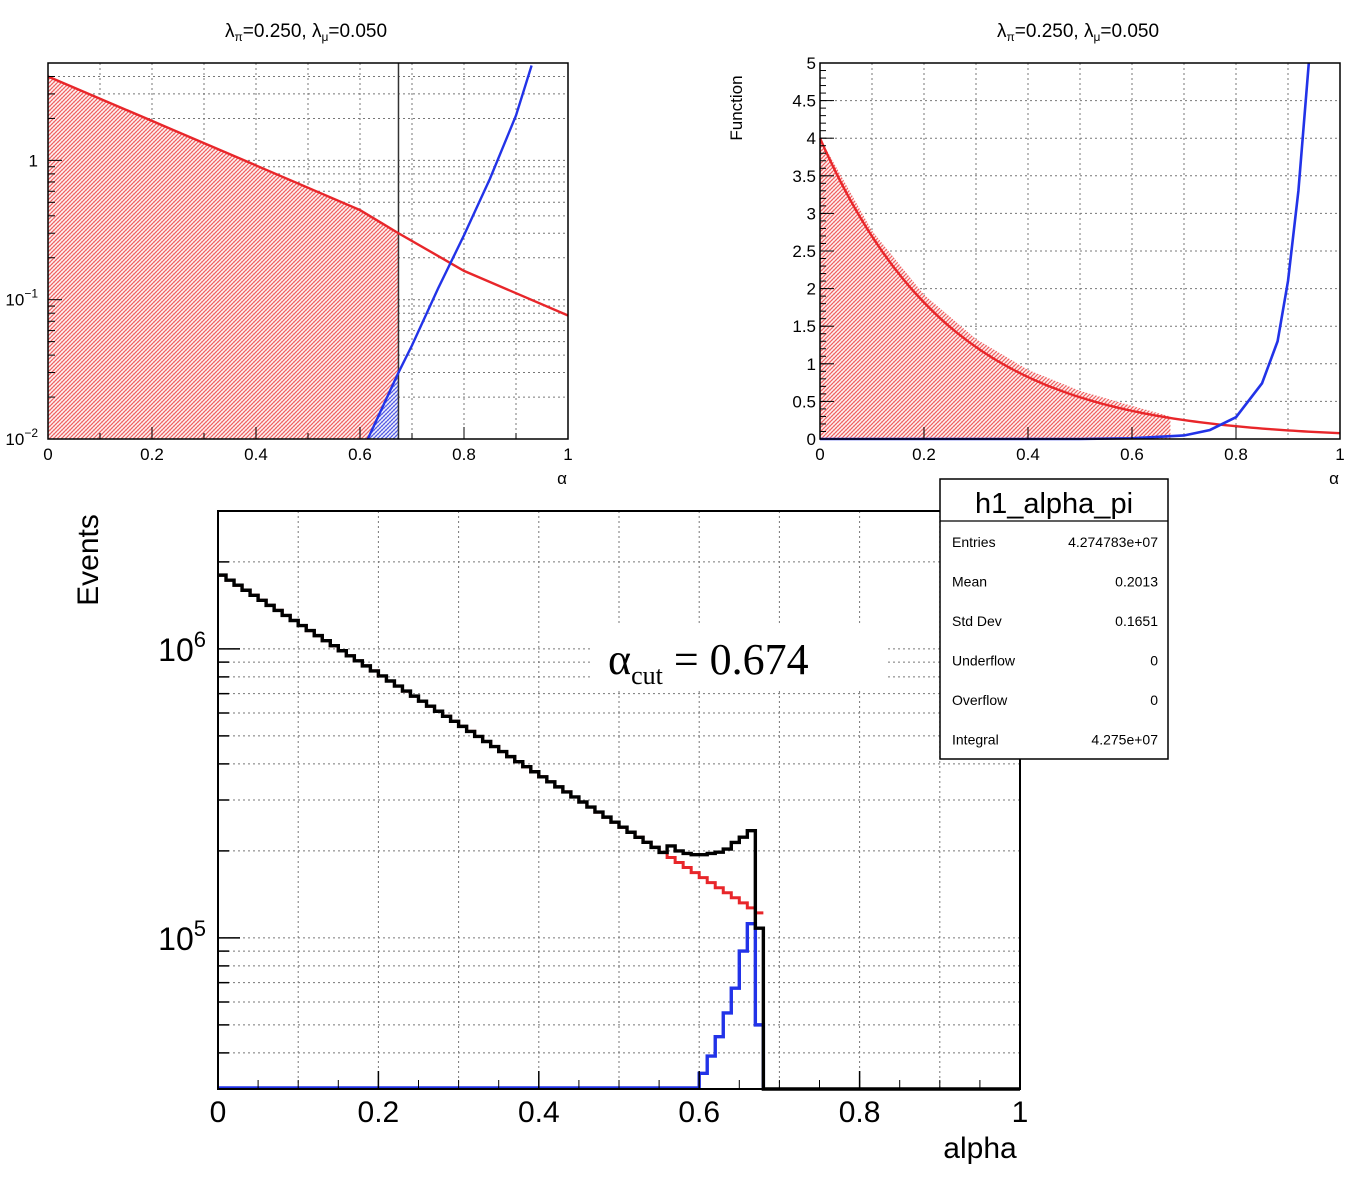  Describe the element at coordinates (182, 936) in the screenshot. I see `y-tick-label: 10⁵` at that location.